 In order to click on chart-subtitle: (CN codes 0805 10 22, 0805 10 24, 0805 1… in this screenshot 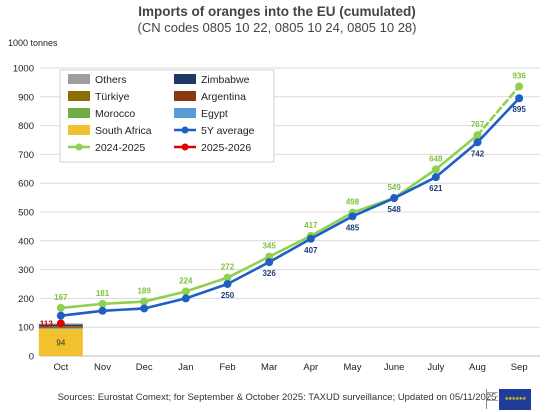, I will do `click(277, 27)`.